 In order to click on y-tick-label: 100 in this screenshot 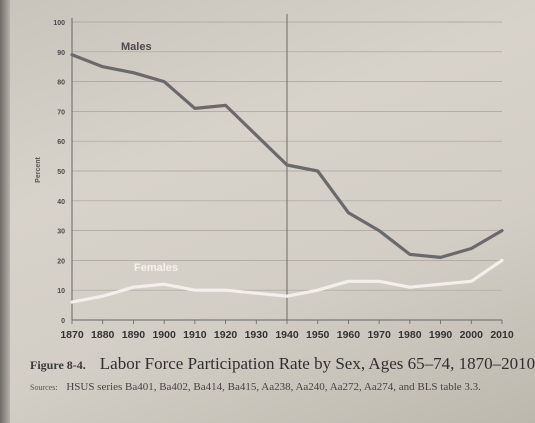, I will do `click(59, 23)`.